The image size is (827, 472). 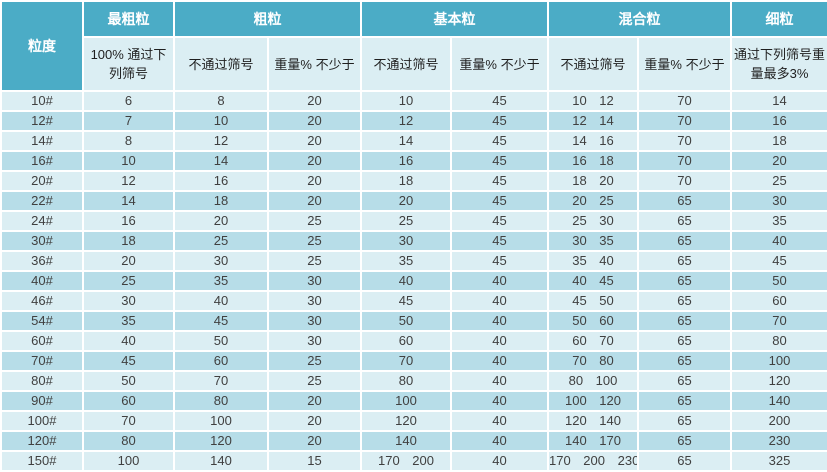 What do you see at coordinates (593, 441) in the screenshot?
I see `cell: 140 170` at bounding box center [593, 441].